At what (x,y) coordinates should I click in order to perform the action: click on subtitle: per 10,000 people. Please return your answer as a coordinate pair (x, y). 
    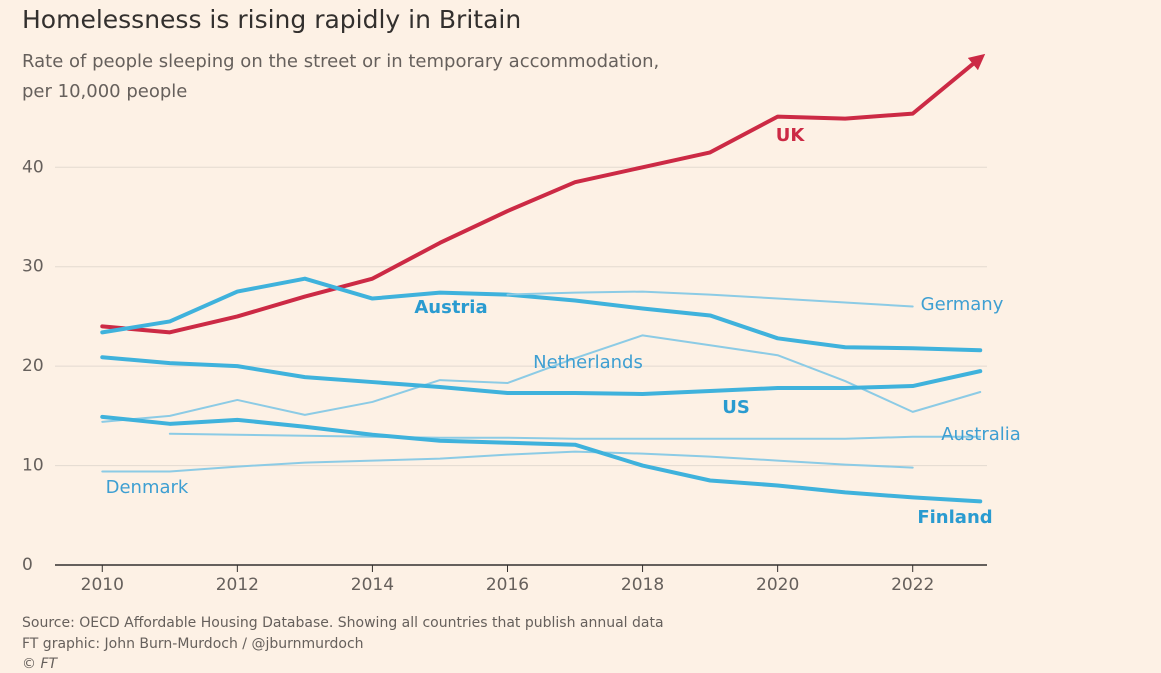
    Looking at the image, I should click on (104, 91).